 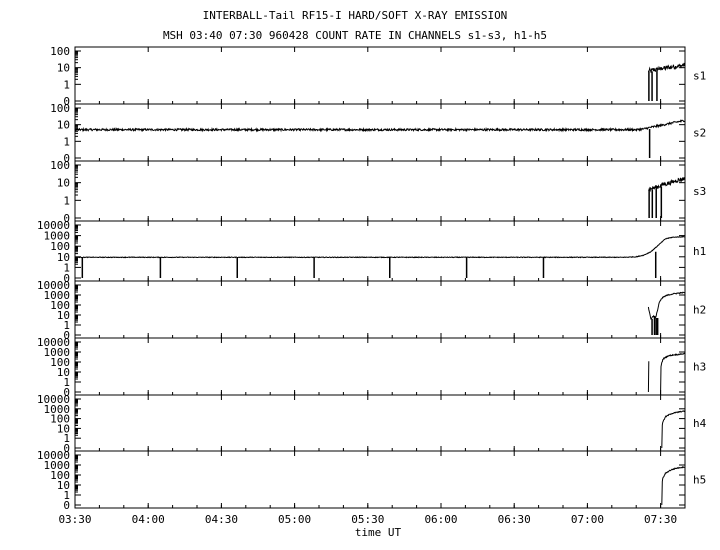 I want to click on x-tick-label: 05:30, so click(x=367, y=519).